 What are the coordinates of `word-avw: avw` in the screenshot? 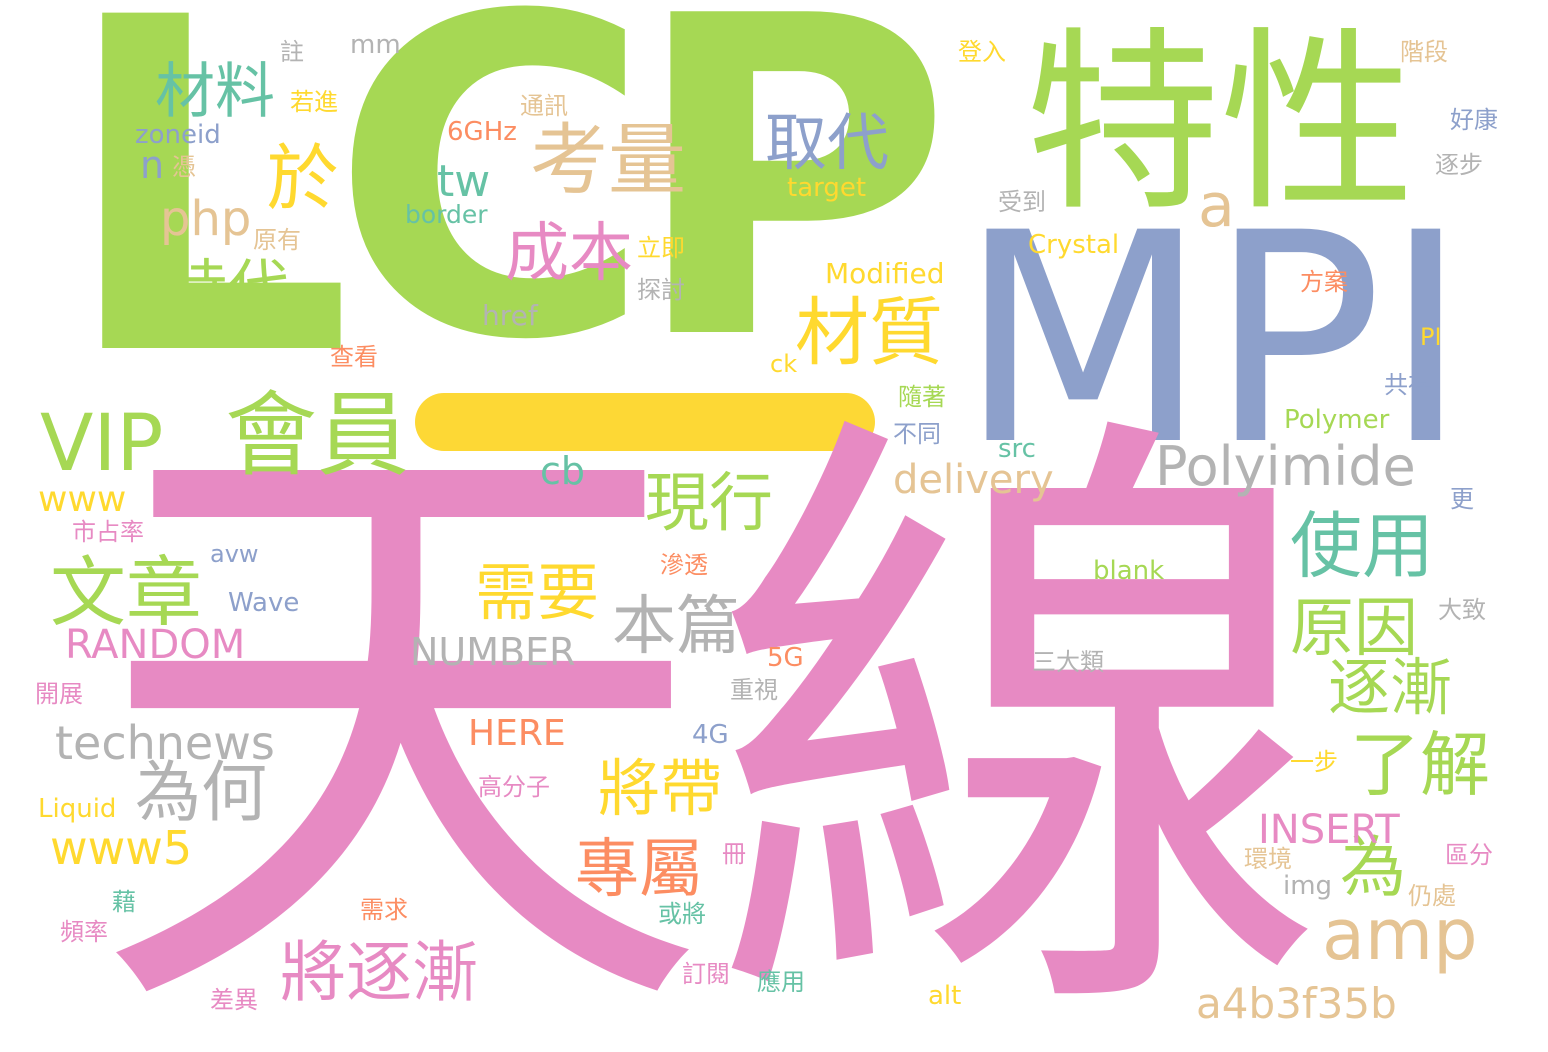 It's located at (234, 554).